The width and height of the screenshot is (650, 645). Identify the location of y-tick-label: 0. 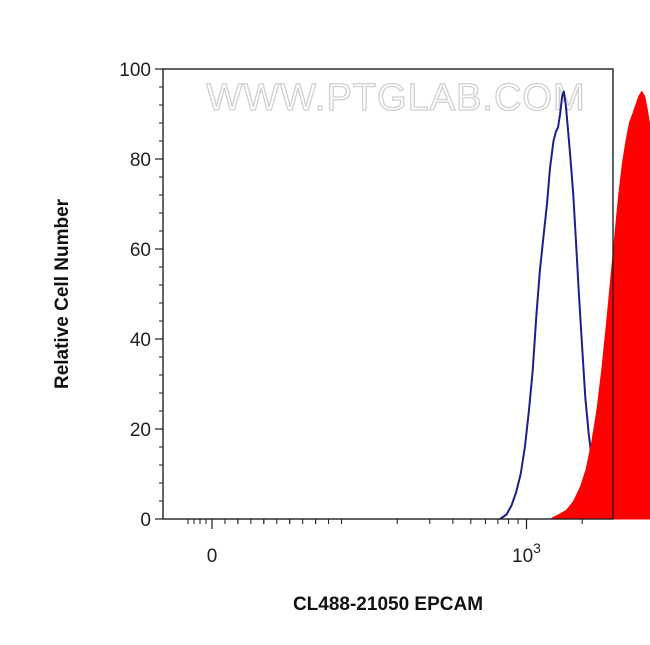
(145, 520).